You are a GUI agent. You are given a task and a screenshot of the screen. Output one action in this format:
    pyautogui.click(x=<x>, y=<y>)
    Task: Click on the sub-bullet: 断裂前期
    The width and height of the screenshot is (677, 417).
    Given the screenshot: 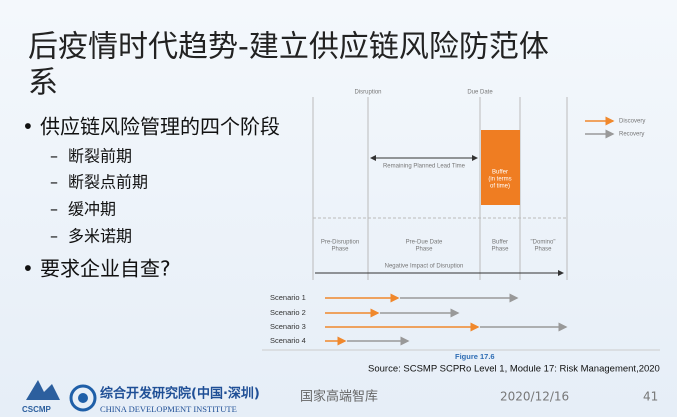 What is the action you would take?
    pyautogui.click(x=100, y=156)
    